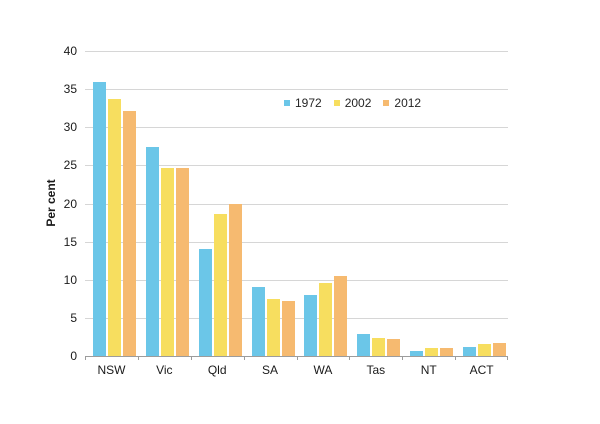 Image resolution: width=600 pixels, height=424 pixels. I want to click on legend-item-2002: 2002, so click(352, 103).